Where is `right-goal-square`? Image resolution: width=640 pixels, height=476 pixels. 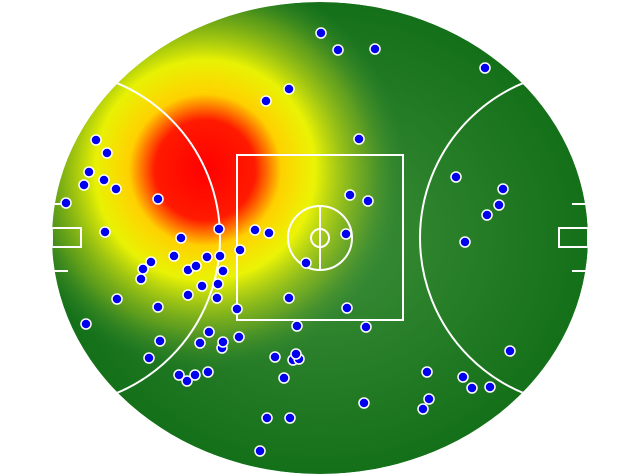 right-goal-square is located at coordinates (573, 237).